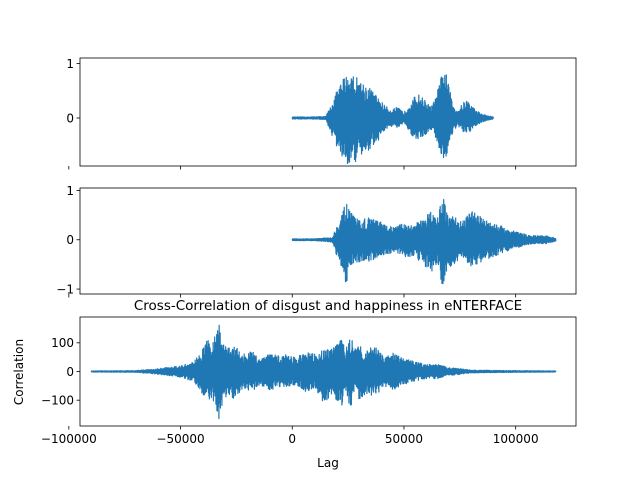 The width and height of the screenshot is (640, 480). Describe the element at coordinates (70, 118) in the screenshot. I see `top-y-tick-label: 0` at that location.